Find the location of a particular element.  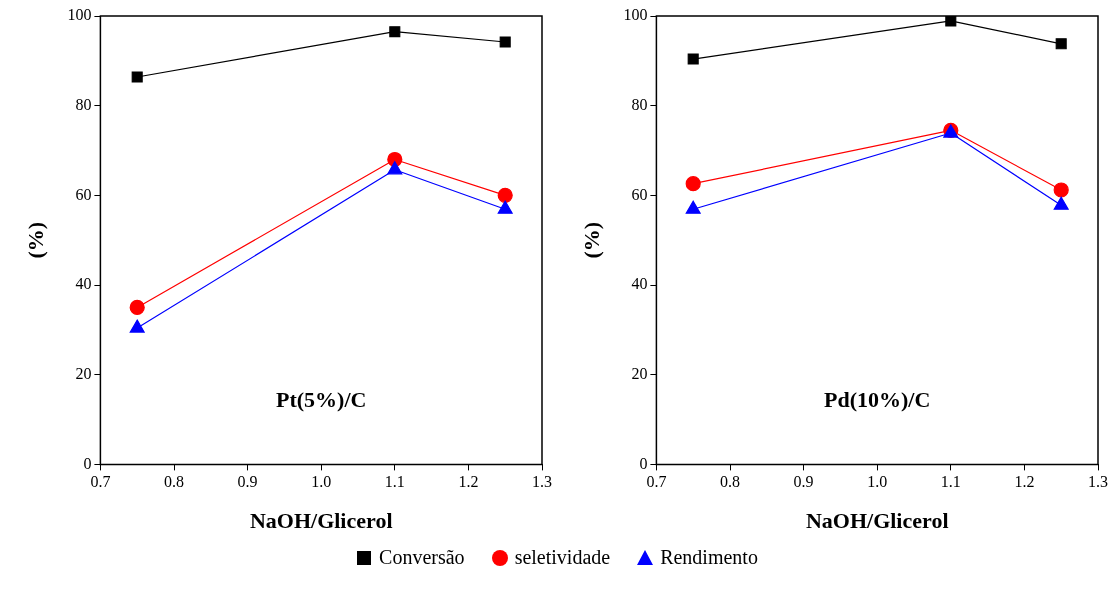

annotation: Pd(10%)/C is located at coordinates (877, 400).